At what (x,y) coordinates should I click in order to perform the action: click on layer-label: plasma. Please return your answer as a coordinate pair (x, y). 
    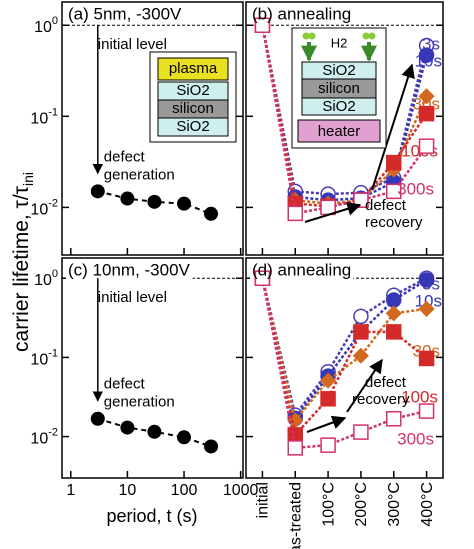
    Looking at the image, I should click on (193, 68).